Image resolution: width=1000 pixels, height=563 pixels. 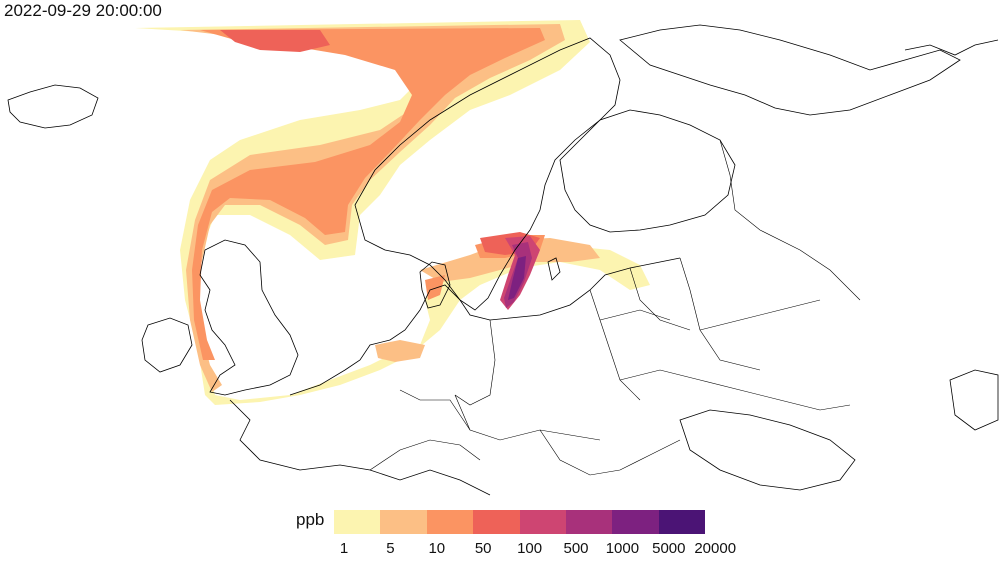 I want to click on legend-tick-label: 100, so click(x=530, y=548).